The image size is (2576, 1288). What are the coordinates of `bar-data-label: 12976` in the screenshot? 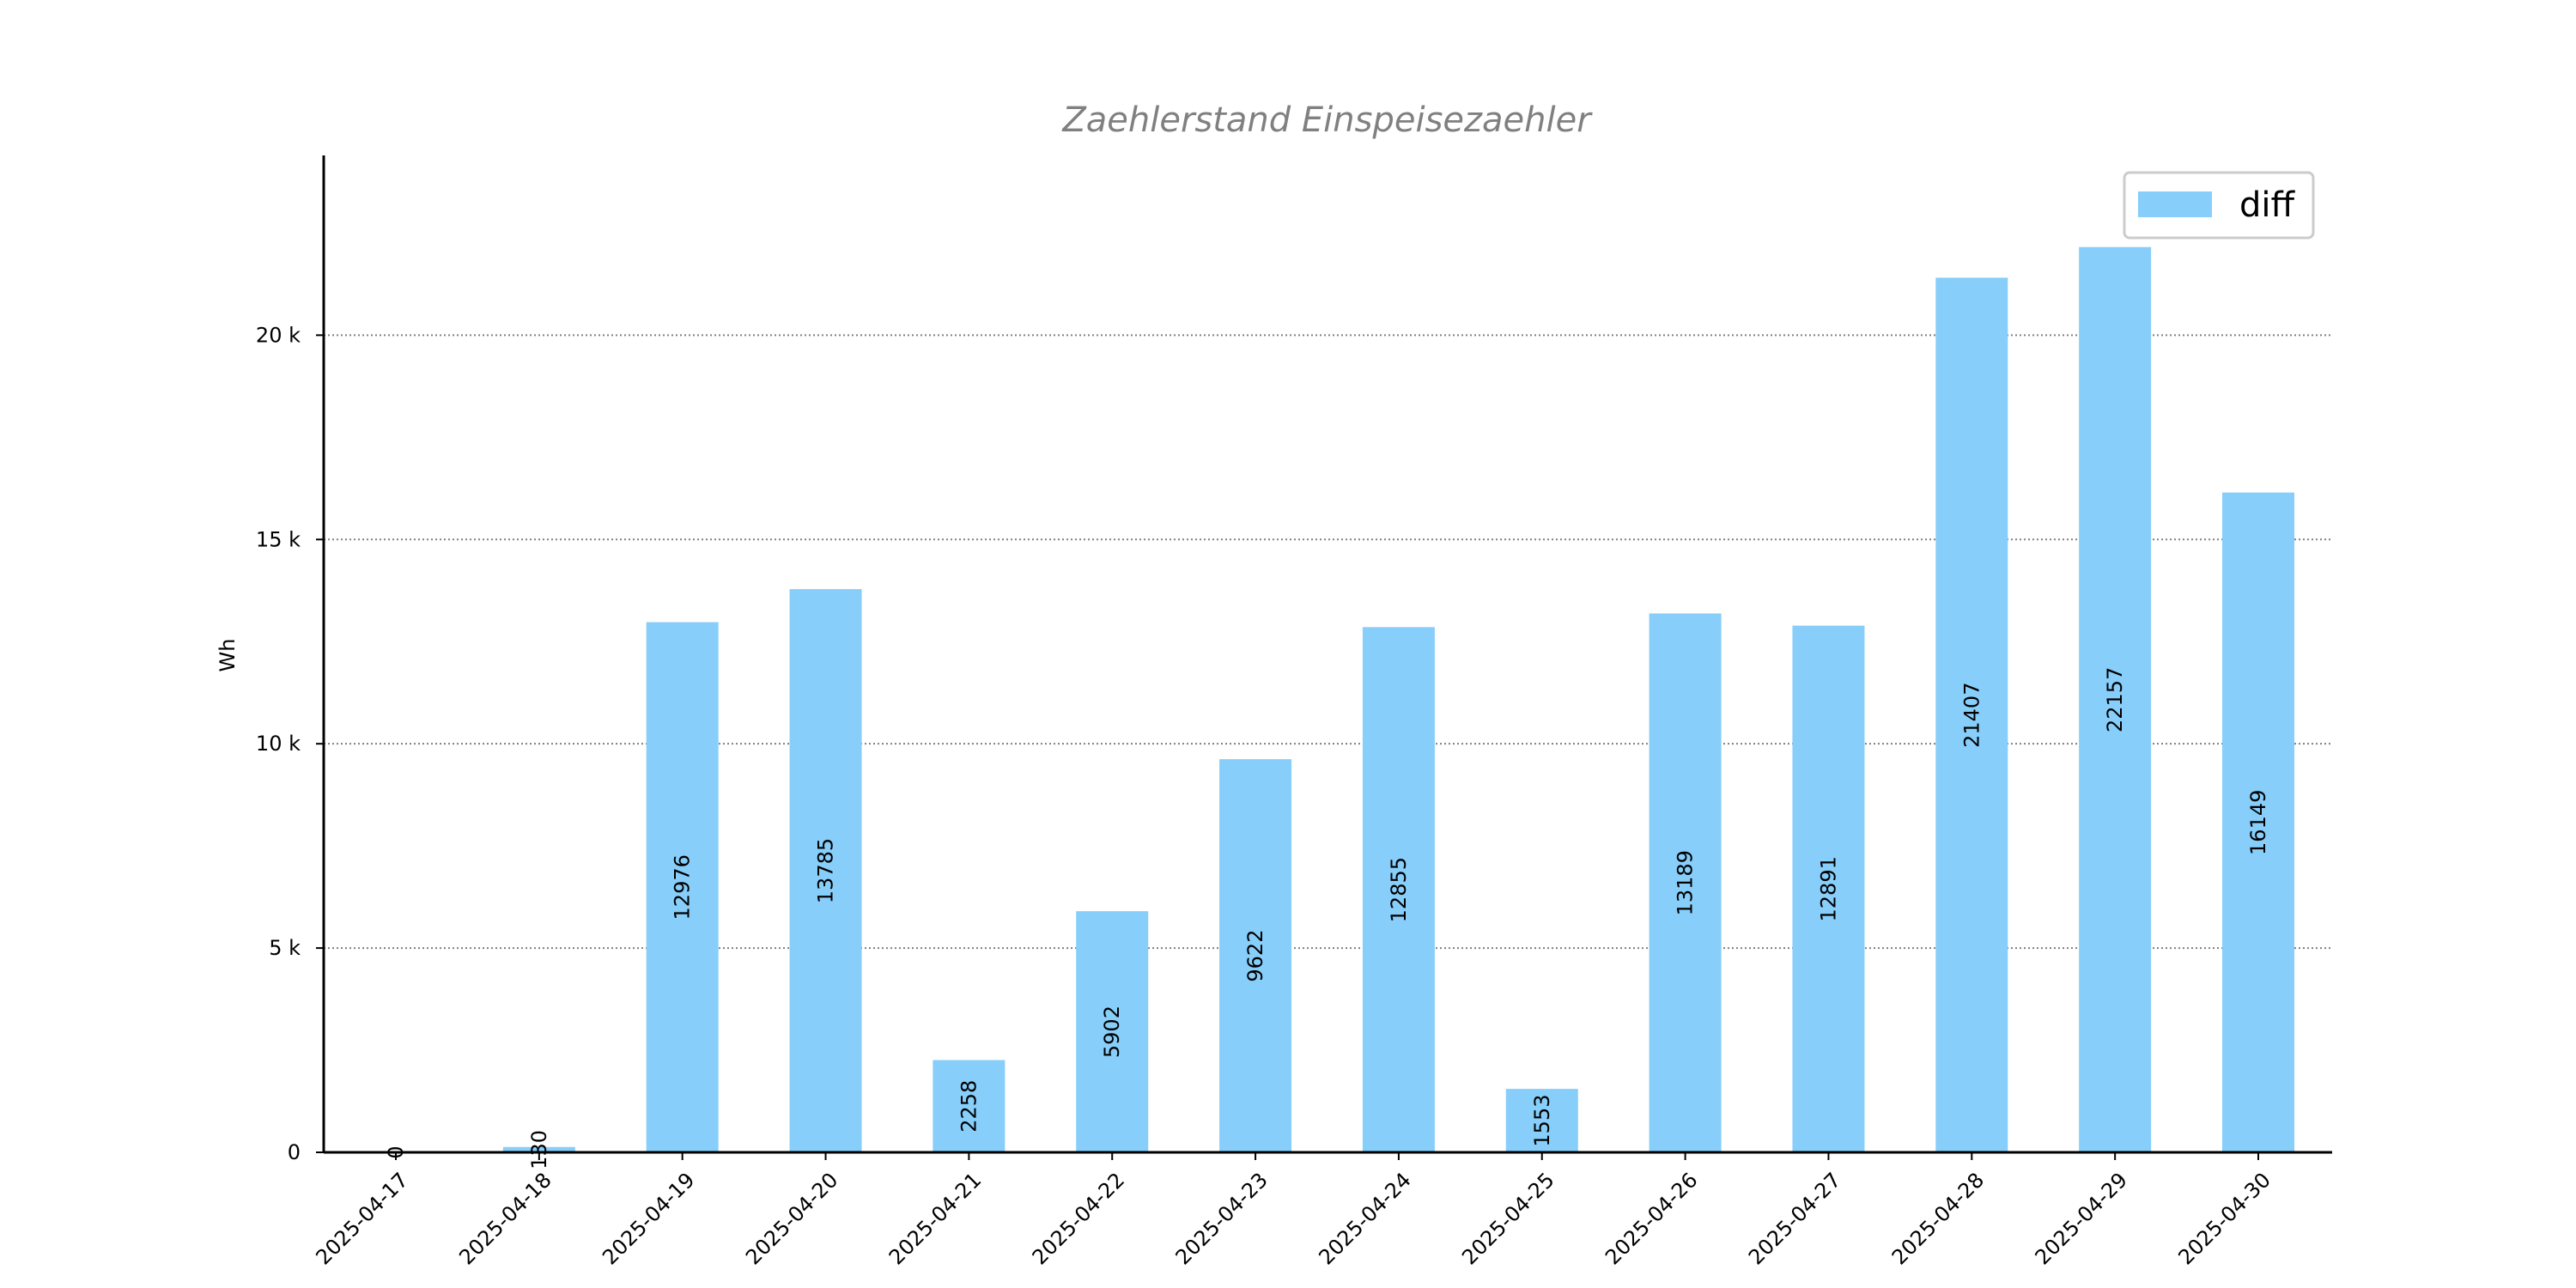 It's located at (683, 887).